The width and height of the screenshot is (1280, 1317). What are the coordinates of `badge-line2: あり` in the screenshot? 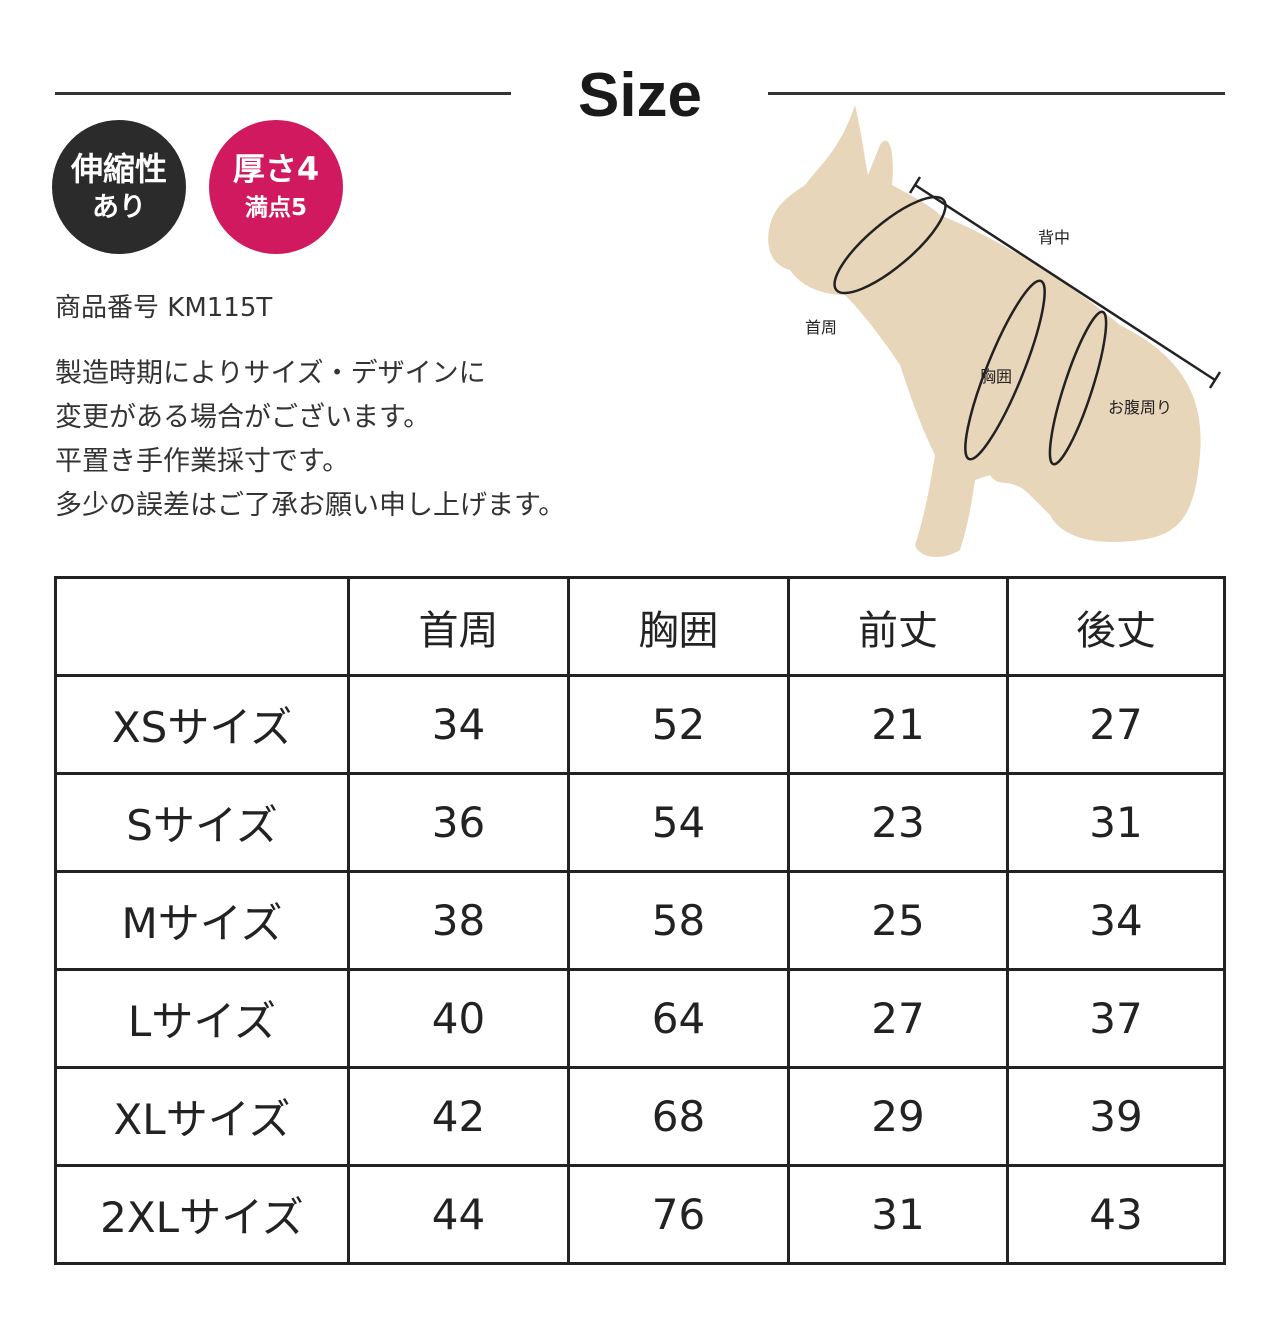 It's located at (119, 207).